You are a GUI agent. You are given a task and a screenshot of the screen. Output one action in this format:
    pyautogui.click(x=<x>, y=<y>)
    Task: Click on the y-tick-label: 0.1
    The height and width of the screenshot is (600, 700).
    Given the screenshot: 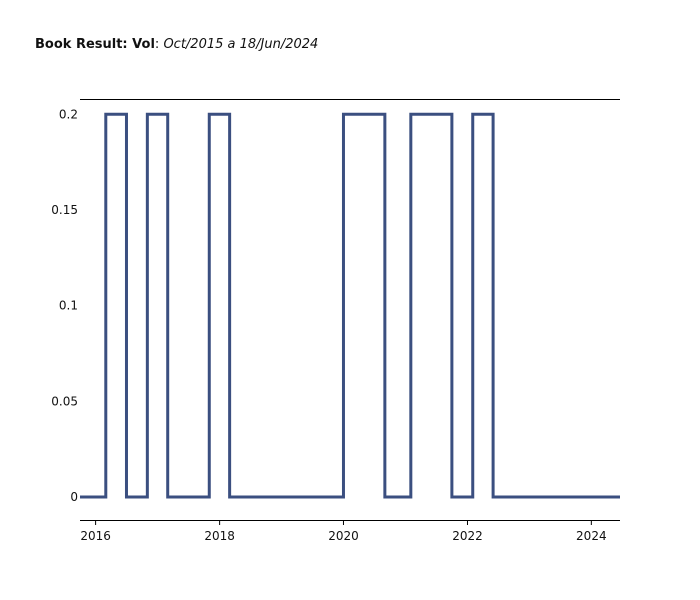 What is the action you would take?
    pyautogui.click(x=68, y=306)
    